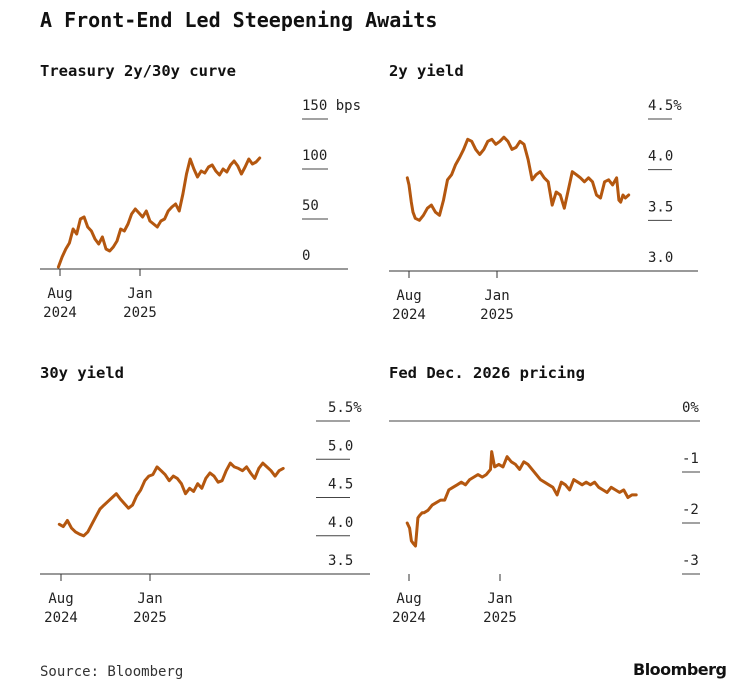 The image size is (750, 695). I want to click on panel3-y-tick-label: 4.0, so click(340, 523).